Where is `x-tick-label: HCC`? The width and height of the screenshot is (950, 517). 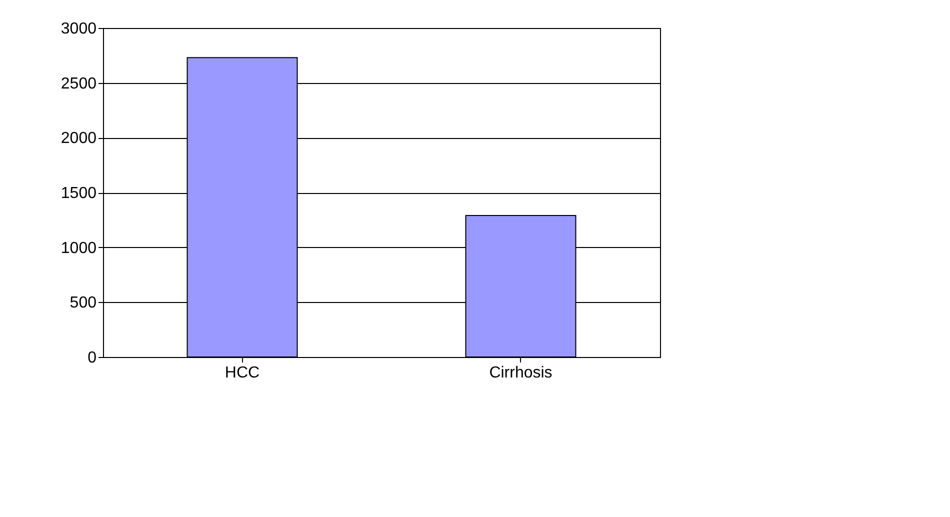
x-tick-label: HCC is located at coordinates (242, 373).